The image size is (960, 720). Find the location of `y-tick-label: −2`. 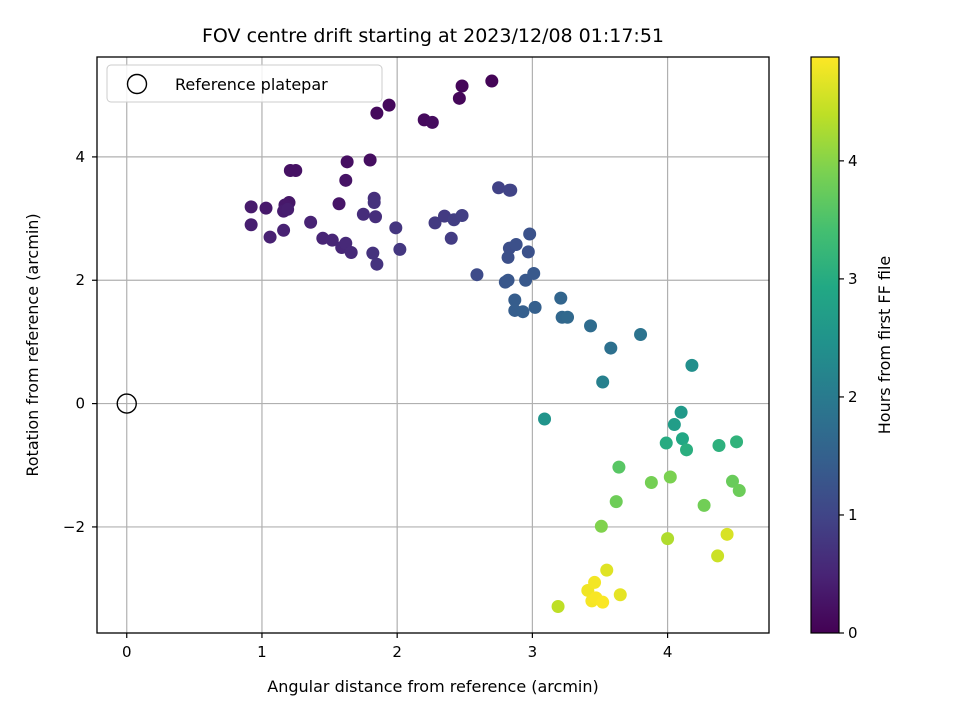

y-tick-label: −2 is located at coordinates (74, 527).